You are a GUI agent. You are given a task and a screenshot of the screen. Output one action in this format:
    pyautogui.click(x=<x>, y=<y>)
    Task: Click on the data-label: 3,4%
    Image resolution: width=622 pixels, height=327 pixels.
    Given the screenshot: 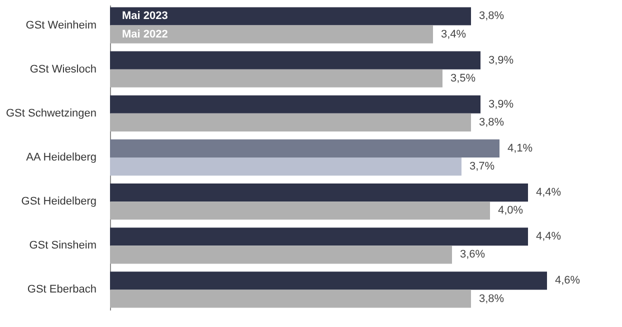 What is the action you would take?
    pyautogui.click(x=453, y=34)
    